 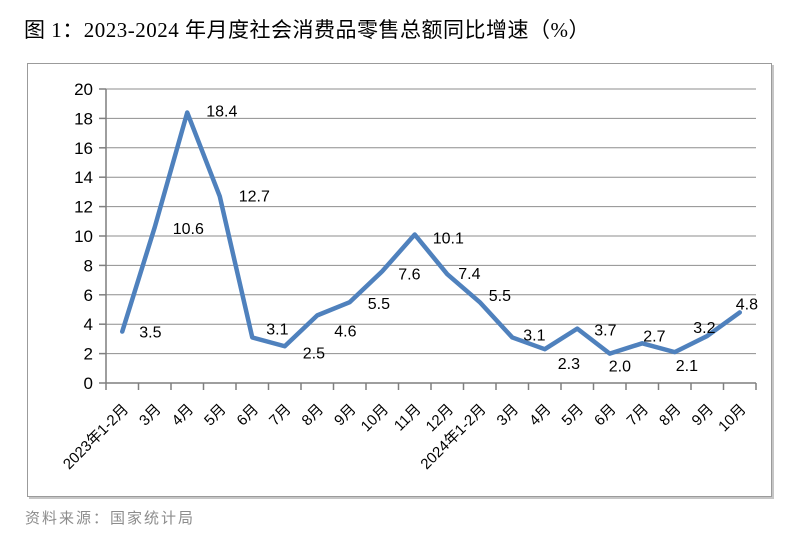 What do you see at coordinates (307, 30) in the screenshot?
I see `figure-title: 图 1：2023-2024 年月度社会消费品零售总额同比增速（%）` at bounding box center [307, 30].